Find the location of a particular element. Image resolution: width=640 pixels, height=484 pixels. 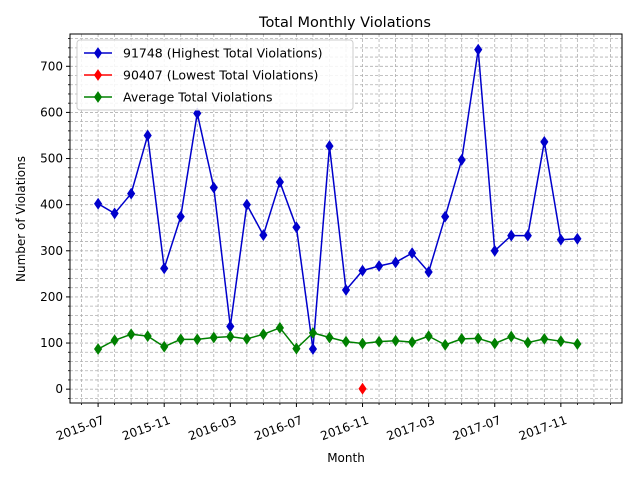

legend-label: 90407 (Lowest Total Violations) is located at coordinates (220, 75).